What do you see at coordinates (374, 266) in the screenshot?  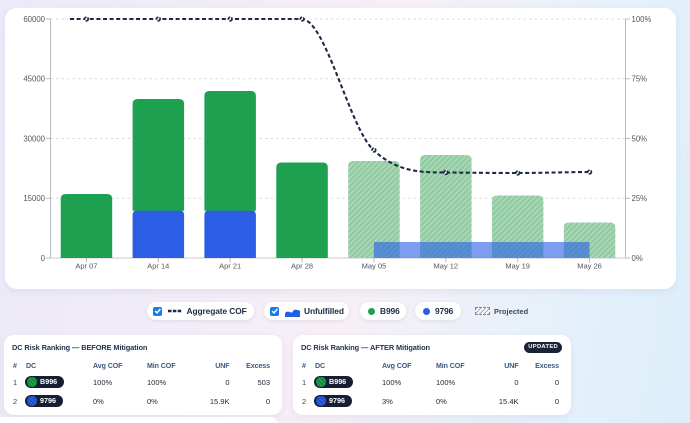 I see `svg-text: May 05` at bounding box center [374, 266].